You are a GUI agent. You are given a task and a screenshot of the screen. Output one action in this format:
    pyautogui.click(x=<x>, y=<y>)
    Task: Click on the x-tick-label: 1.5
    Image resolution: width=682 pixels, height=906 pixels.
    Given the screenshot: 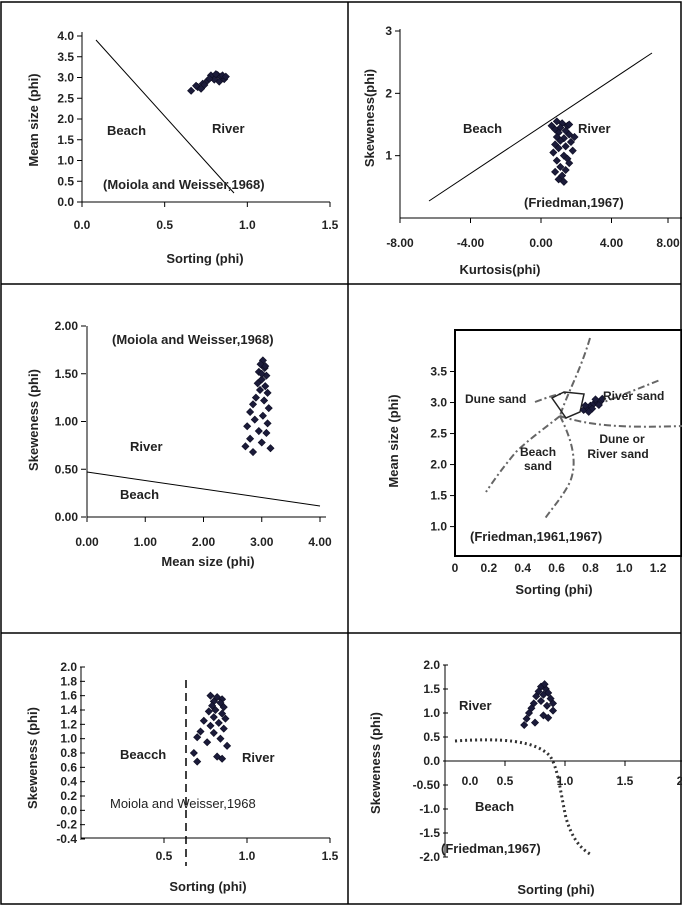 What is the action you would take?
    pyautogui.click(x=330, y=856)
    